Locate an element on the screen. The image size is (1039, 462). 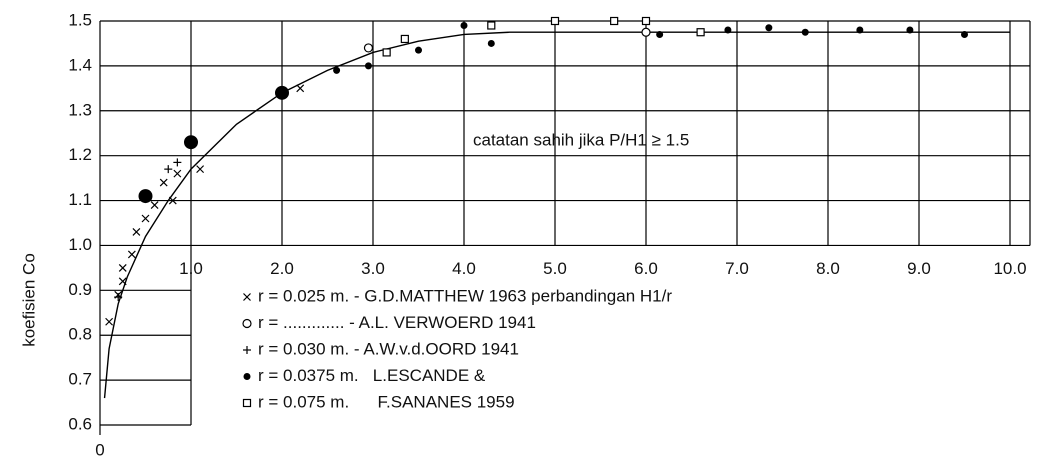
y-tick-label: 0.6 is located at coordinates (80, 423).